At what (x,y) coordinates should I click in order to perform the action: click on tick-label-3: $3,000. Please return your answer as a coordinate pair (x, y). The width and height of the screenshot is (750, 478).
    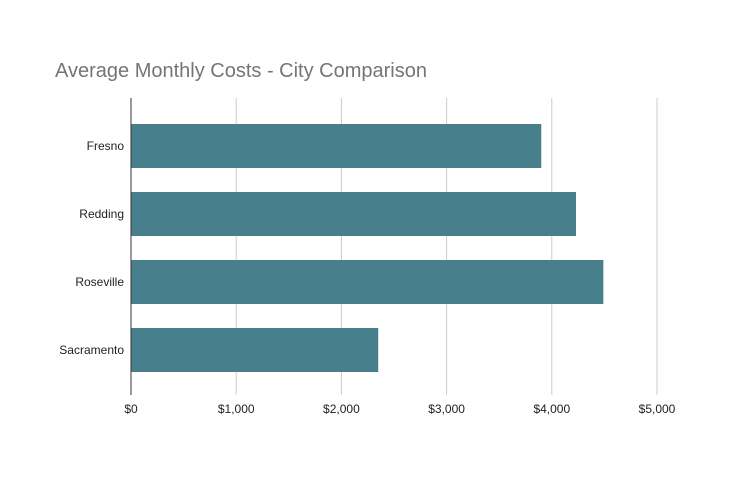
    Looking at the image, I should click on (446, 409).